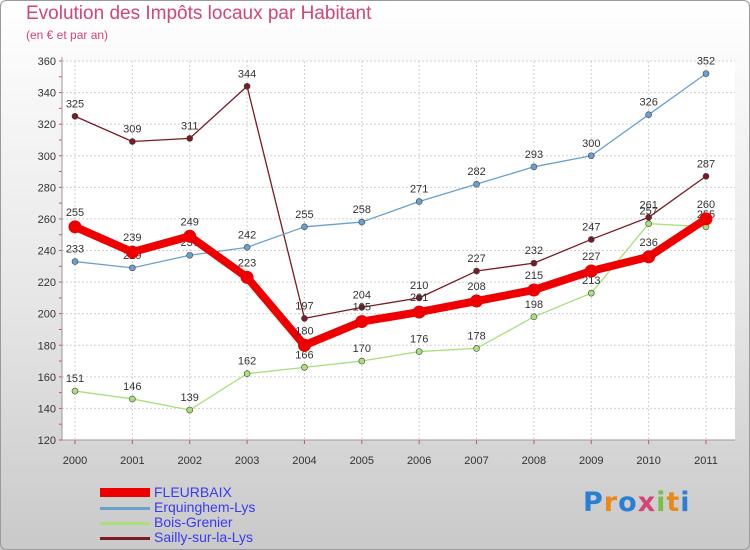 The width and height of the screenshot is (750, 550). Describe the element at coordinates (47, 157) in the screenshot. I see `y-tick-label: 300` at that location.